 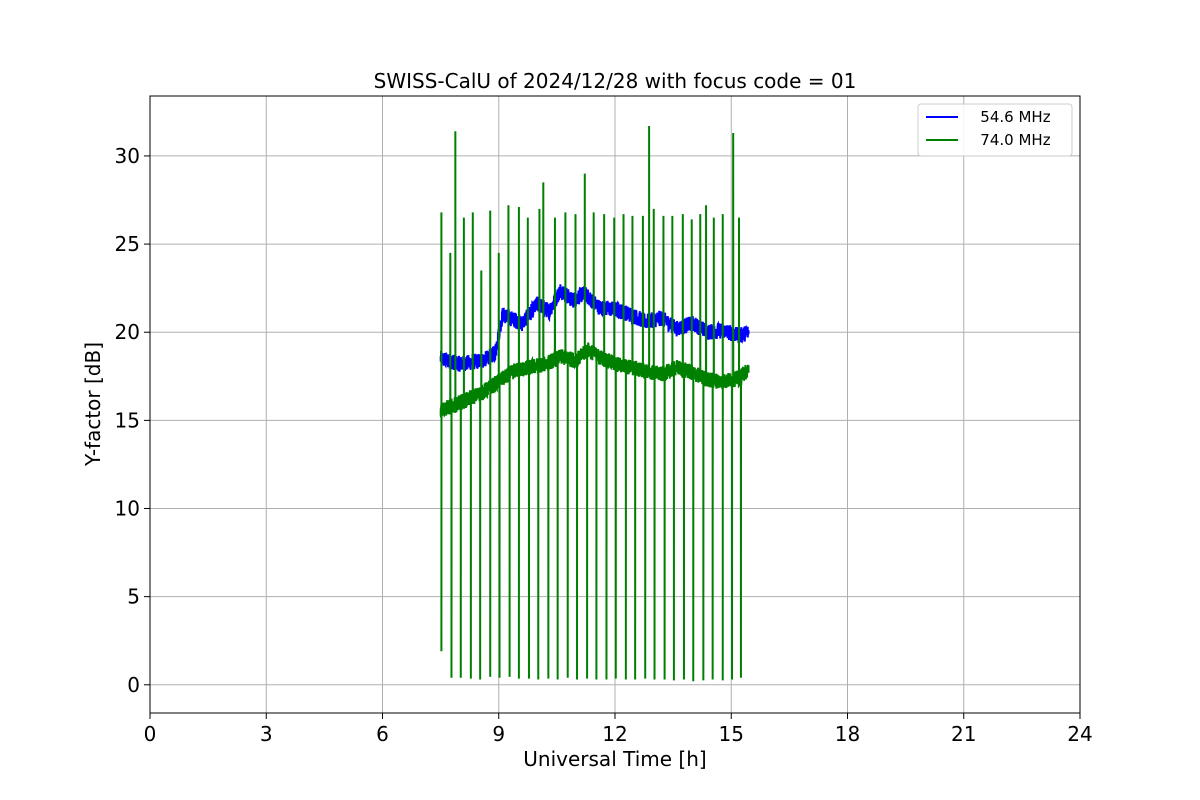 I want to click on x-tick-label: 24, so click(x=1079, y=734).